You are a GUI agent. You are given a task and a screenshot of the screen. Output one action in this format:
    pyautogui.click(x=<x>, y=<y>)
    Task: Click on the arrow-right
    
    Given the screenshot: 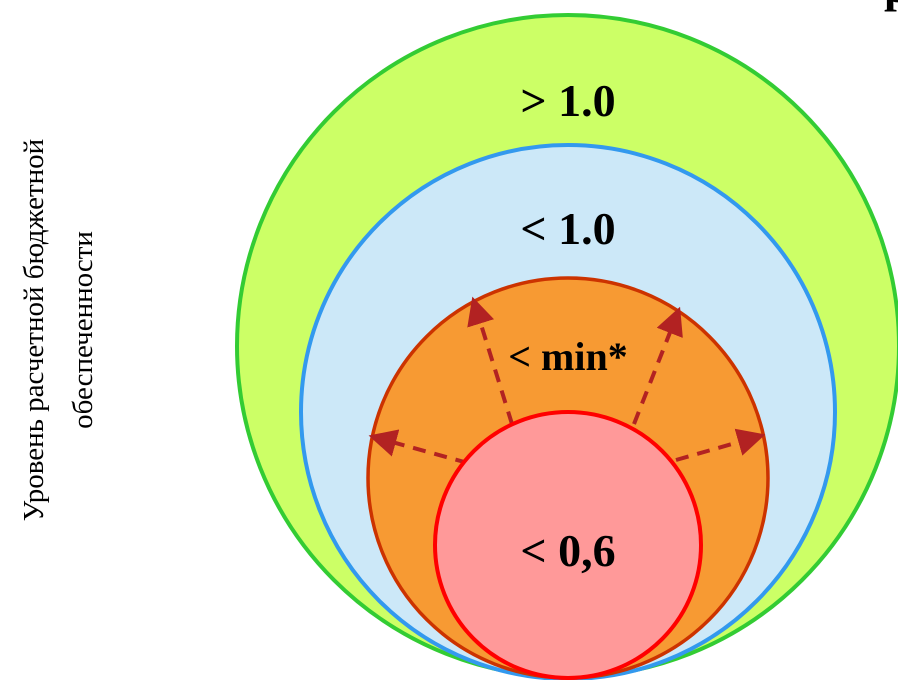 What is the action you would take?
    pyautogui.click(x=720, y=445)
    